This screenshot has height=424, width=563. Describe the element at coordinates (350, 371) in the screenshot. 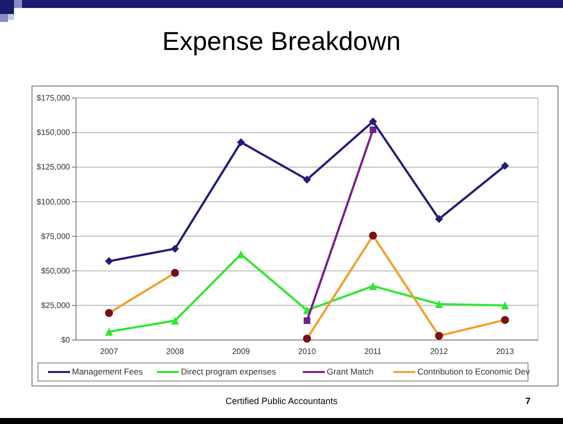

I see `legend-label: Grant Match` at that location.